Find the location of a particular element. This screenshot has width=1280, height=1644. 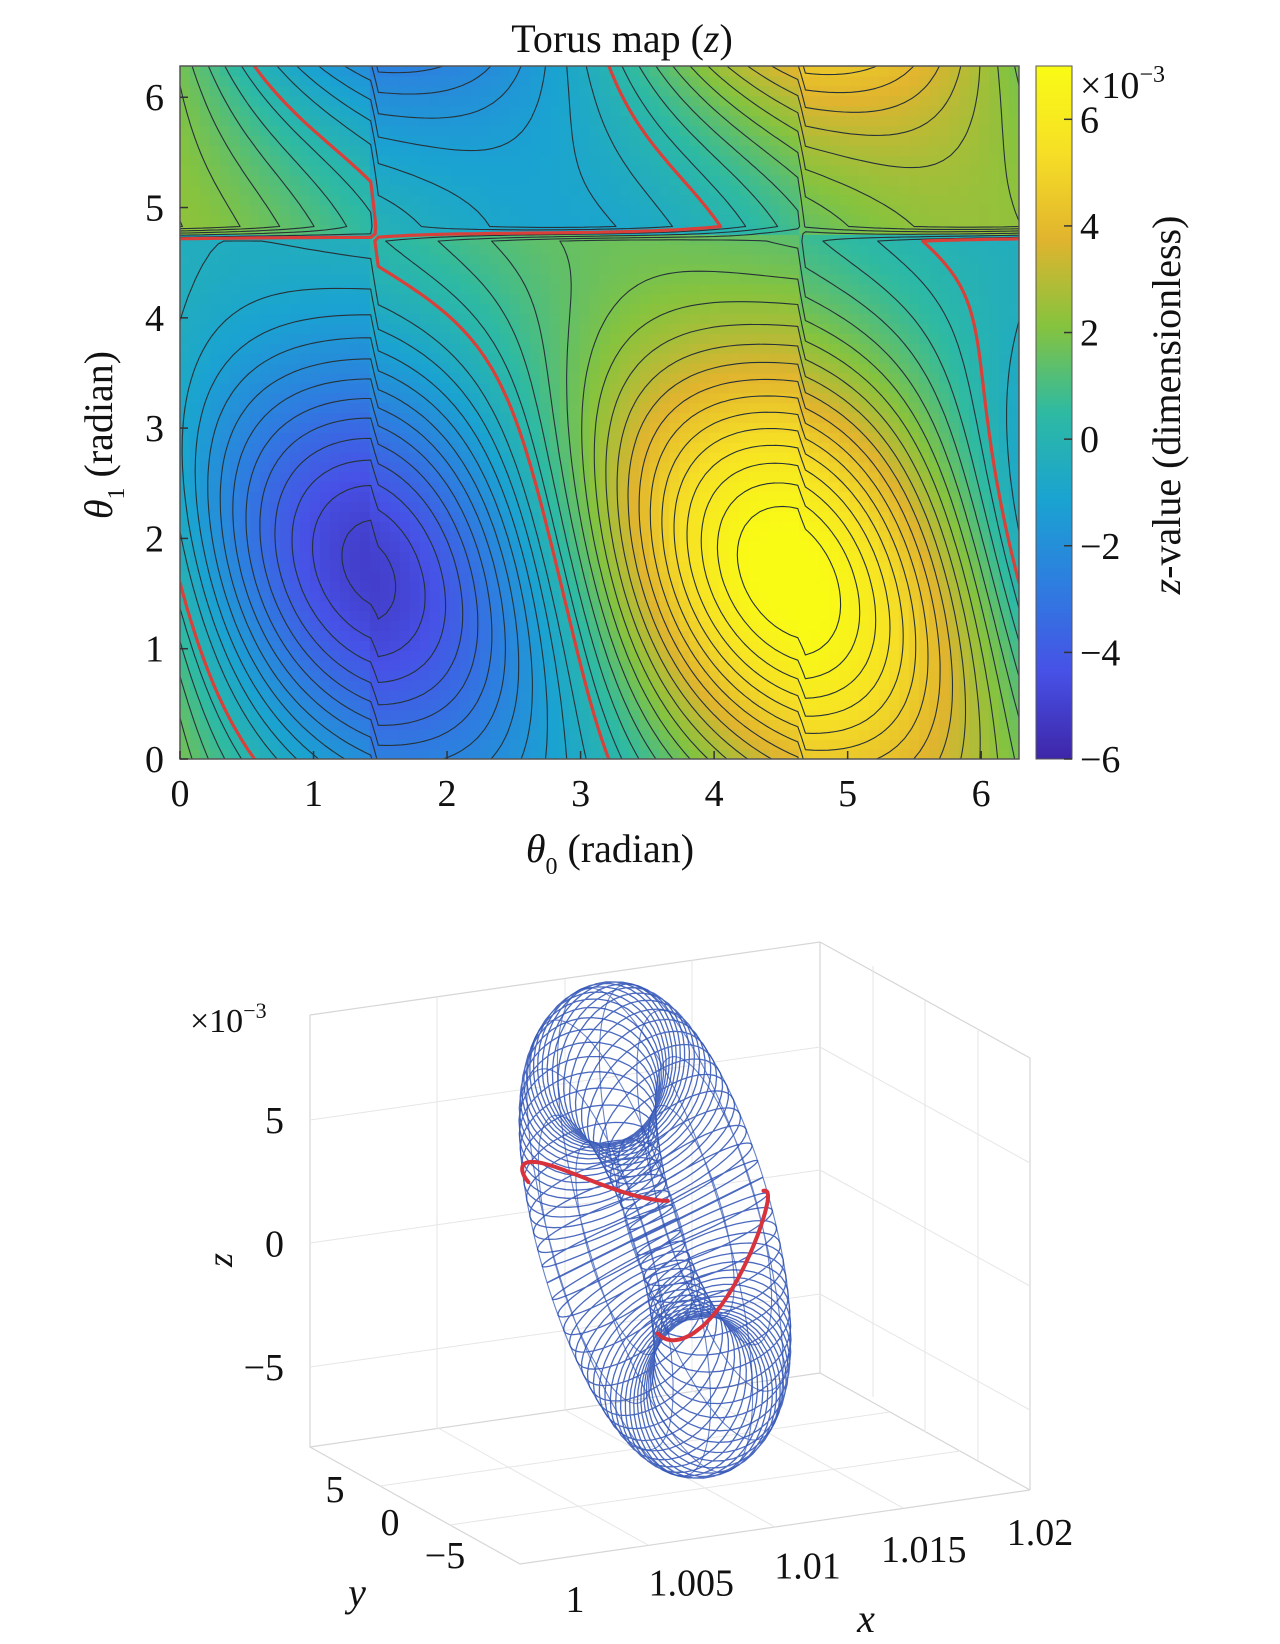

x-tick-label: 3 is located at coordinates (580, 794).